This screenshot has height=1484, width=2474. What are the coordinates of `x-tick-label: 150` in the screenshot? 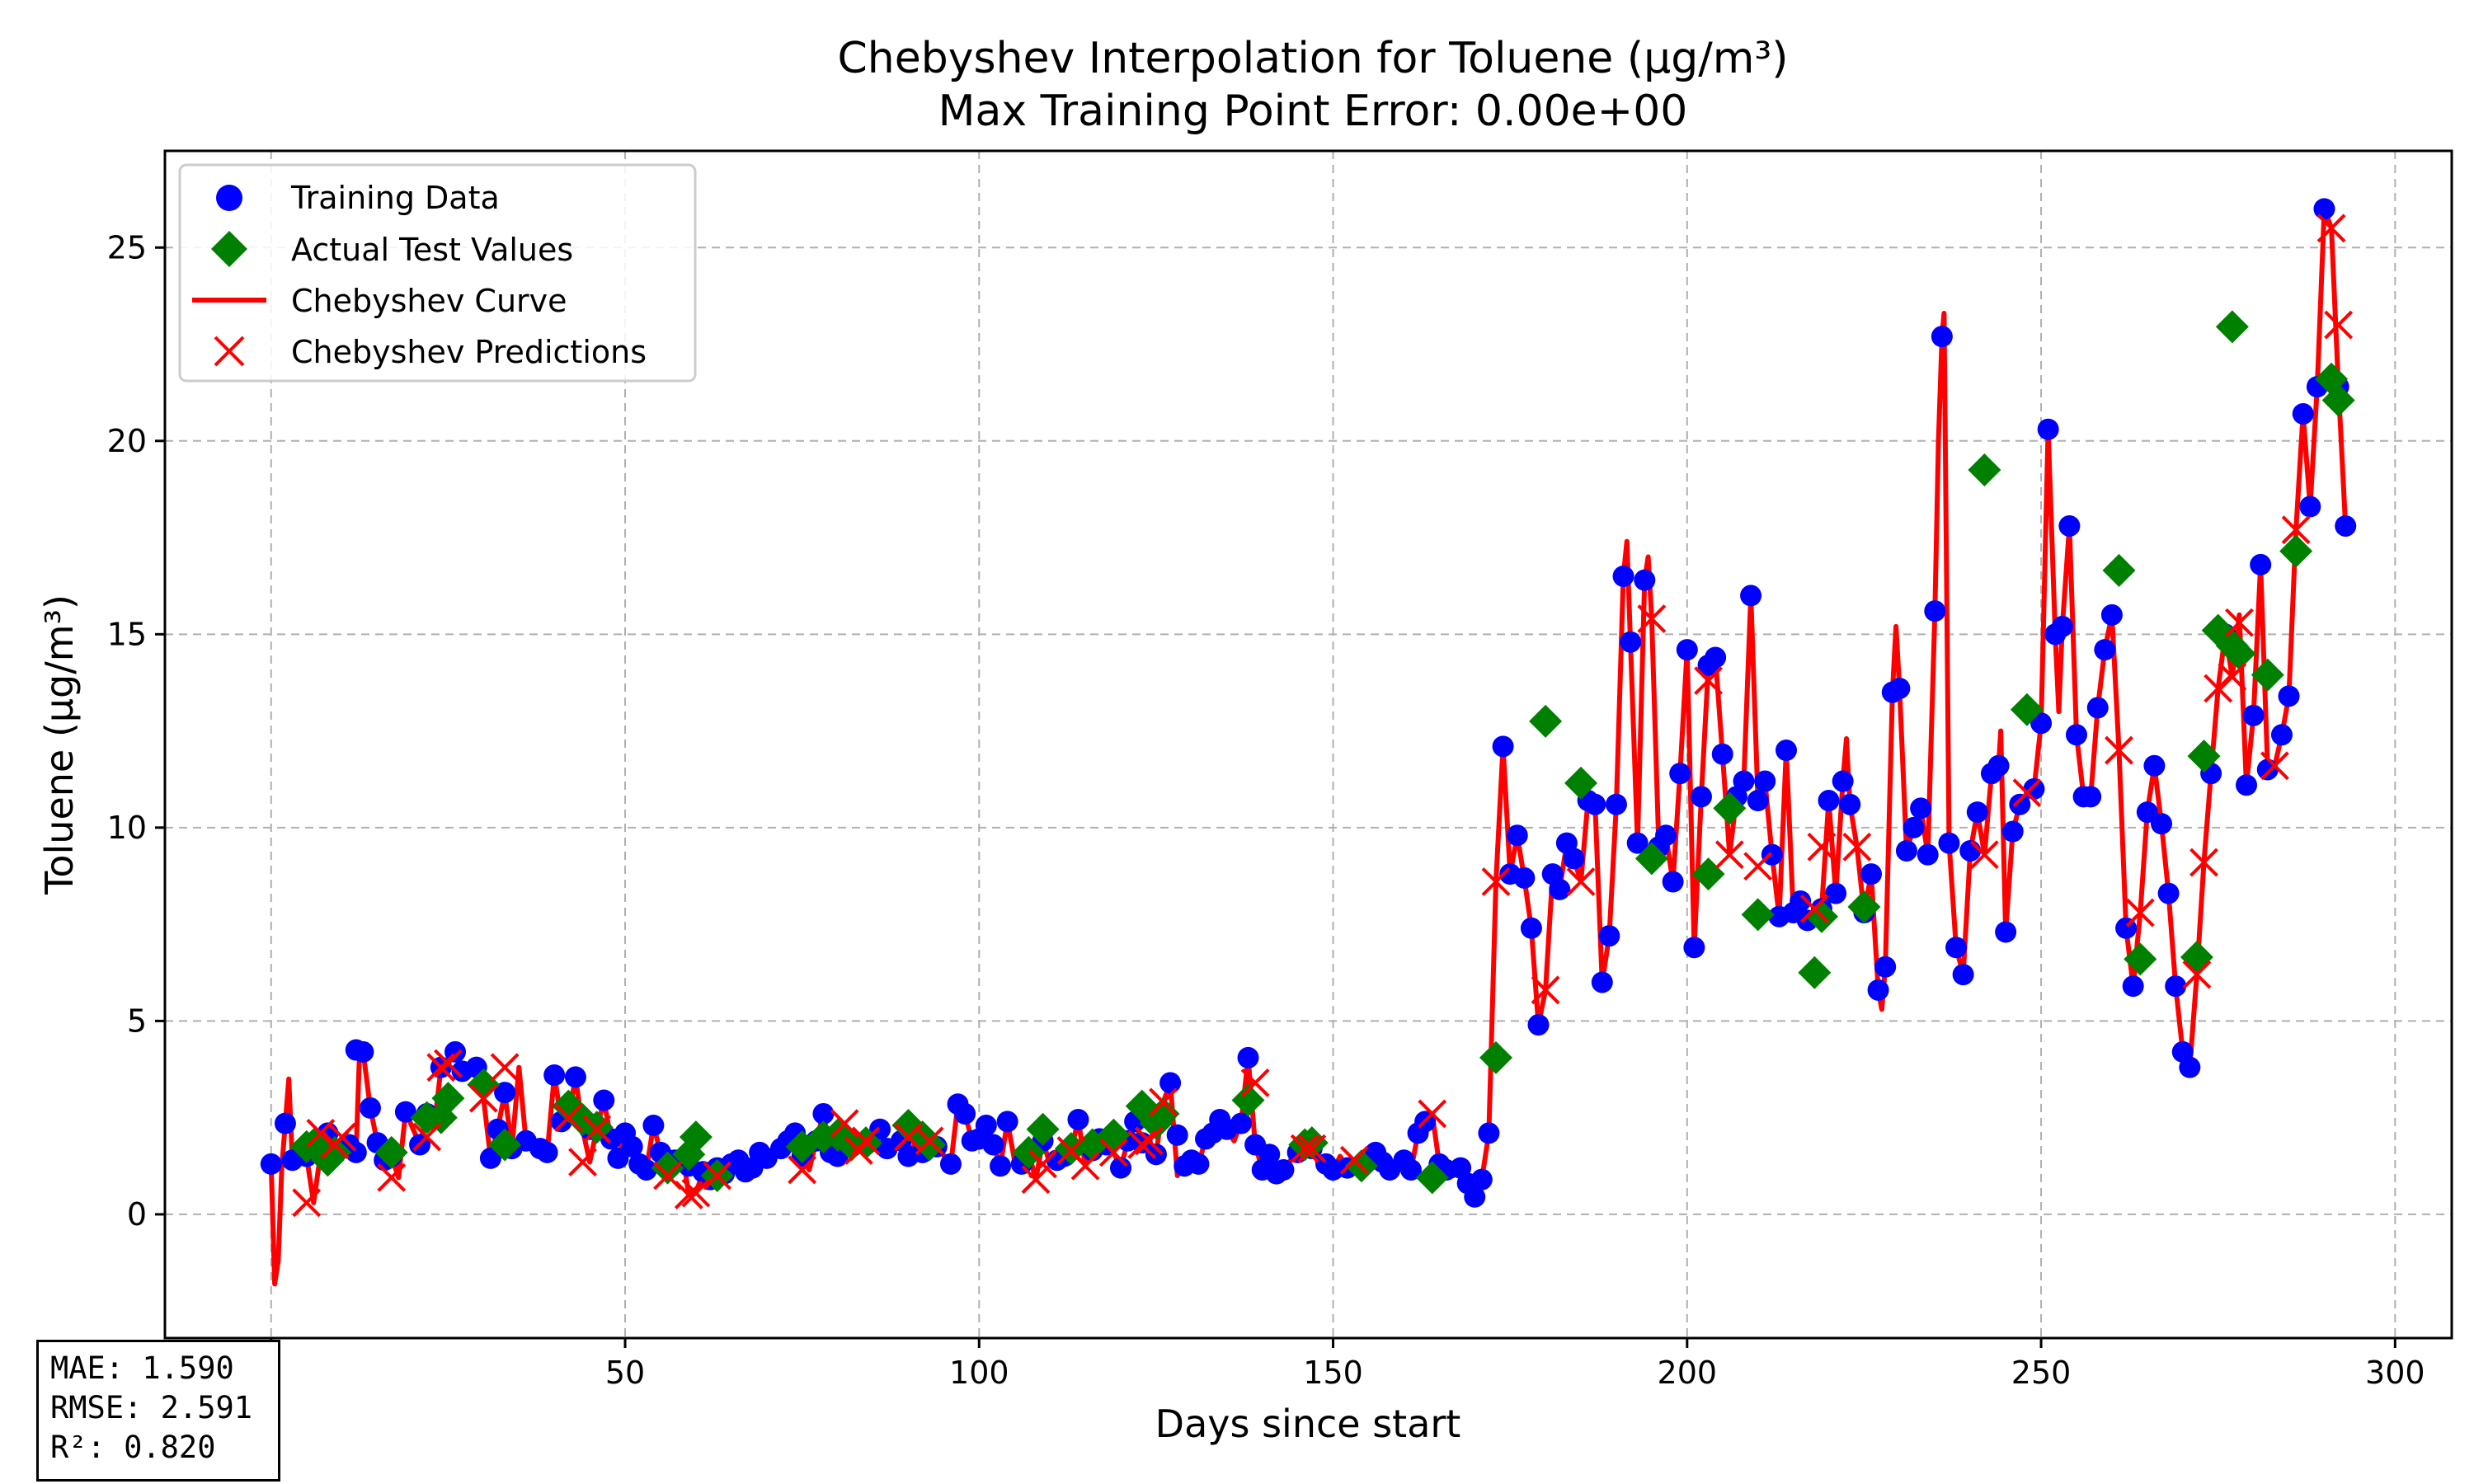 It's located at (1333, 1373).